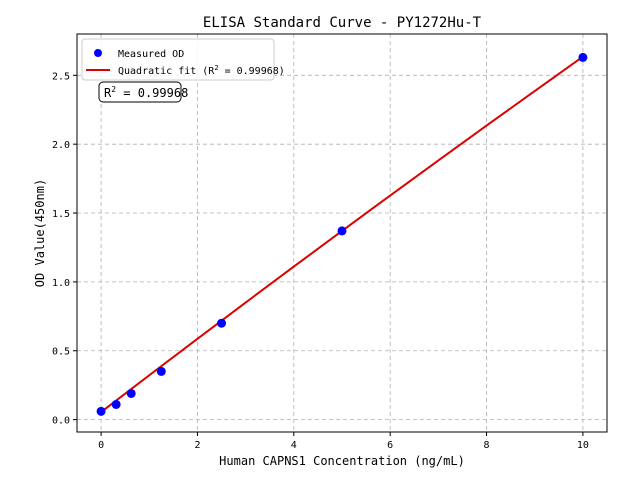  What do you see at coordinates (61, 283) in the screenshot?
I see `y-tick-label: 1.0` at bounding box center [61, 283].